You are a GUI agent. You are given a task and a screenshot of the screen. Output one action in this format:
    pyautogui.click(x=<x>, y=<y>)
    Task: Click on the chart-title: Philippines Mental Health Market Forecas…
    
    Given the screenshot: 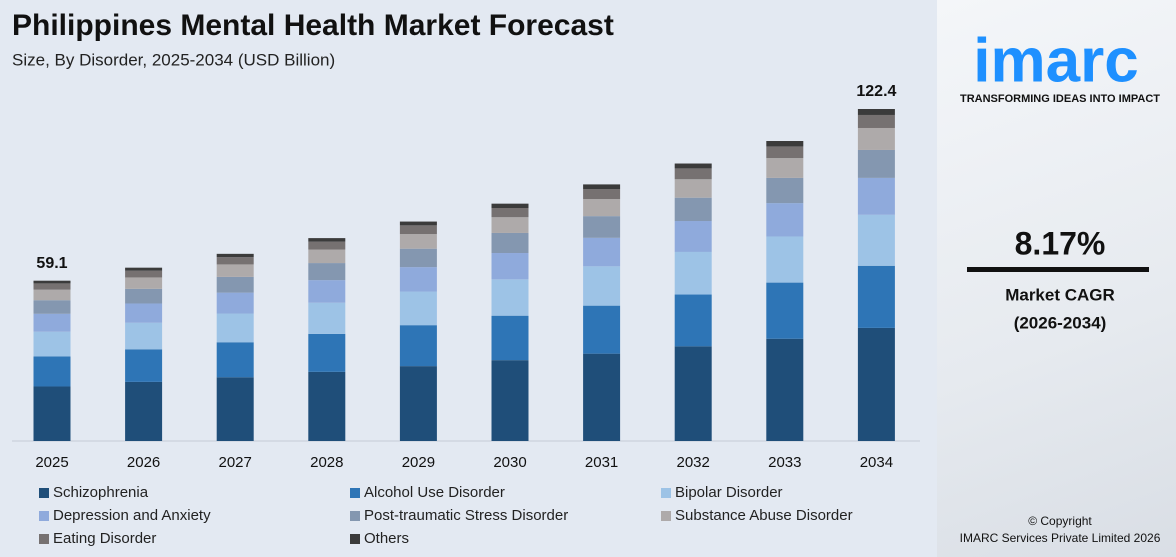 What is the action you would take?
    pyautogui.click(x=313, y=25)
    